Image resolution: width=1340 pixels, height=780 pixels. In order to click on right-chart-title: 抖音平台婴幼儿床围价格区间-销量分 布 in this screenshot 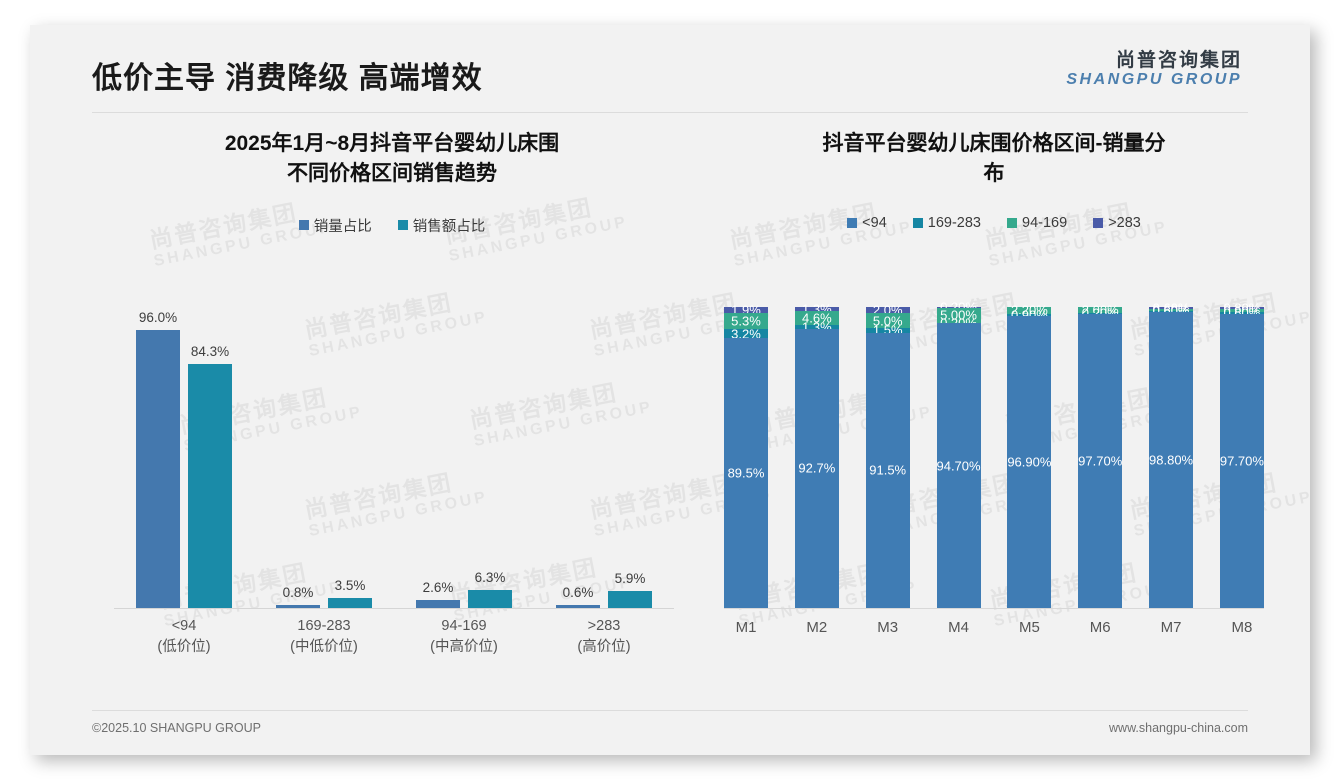, I will do `click(994, 159)`.